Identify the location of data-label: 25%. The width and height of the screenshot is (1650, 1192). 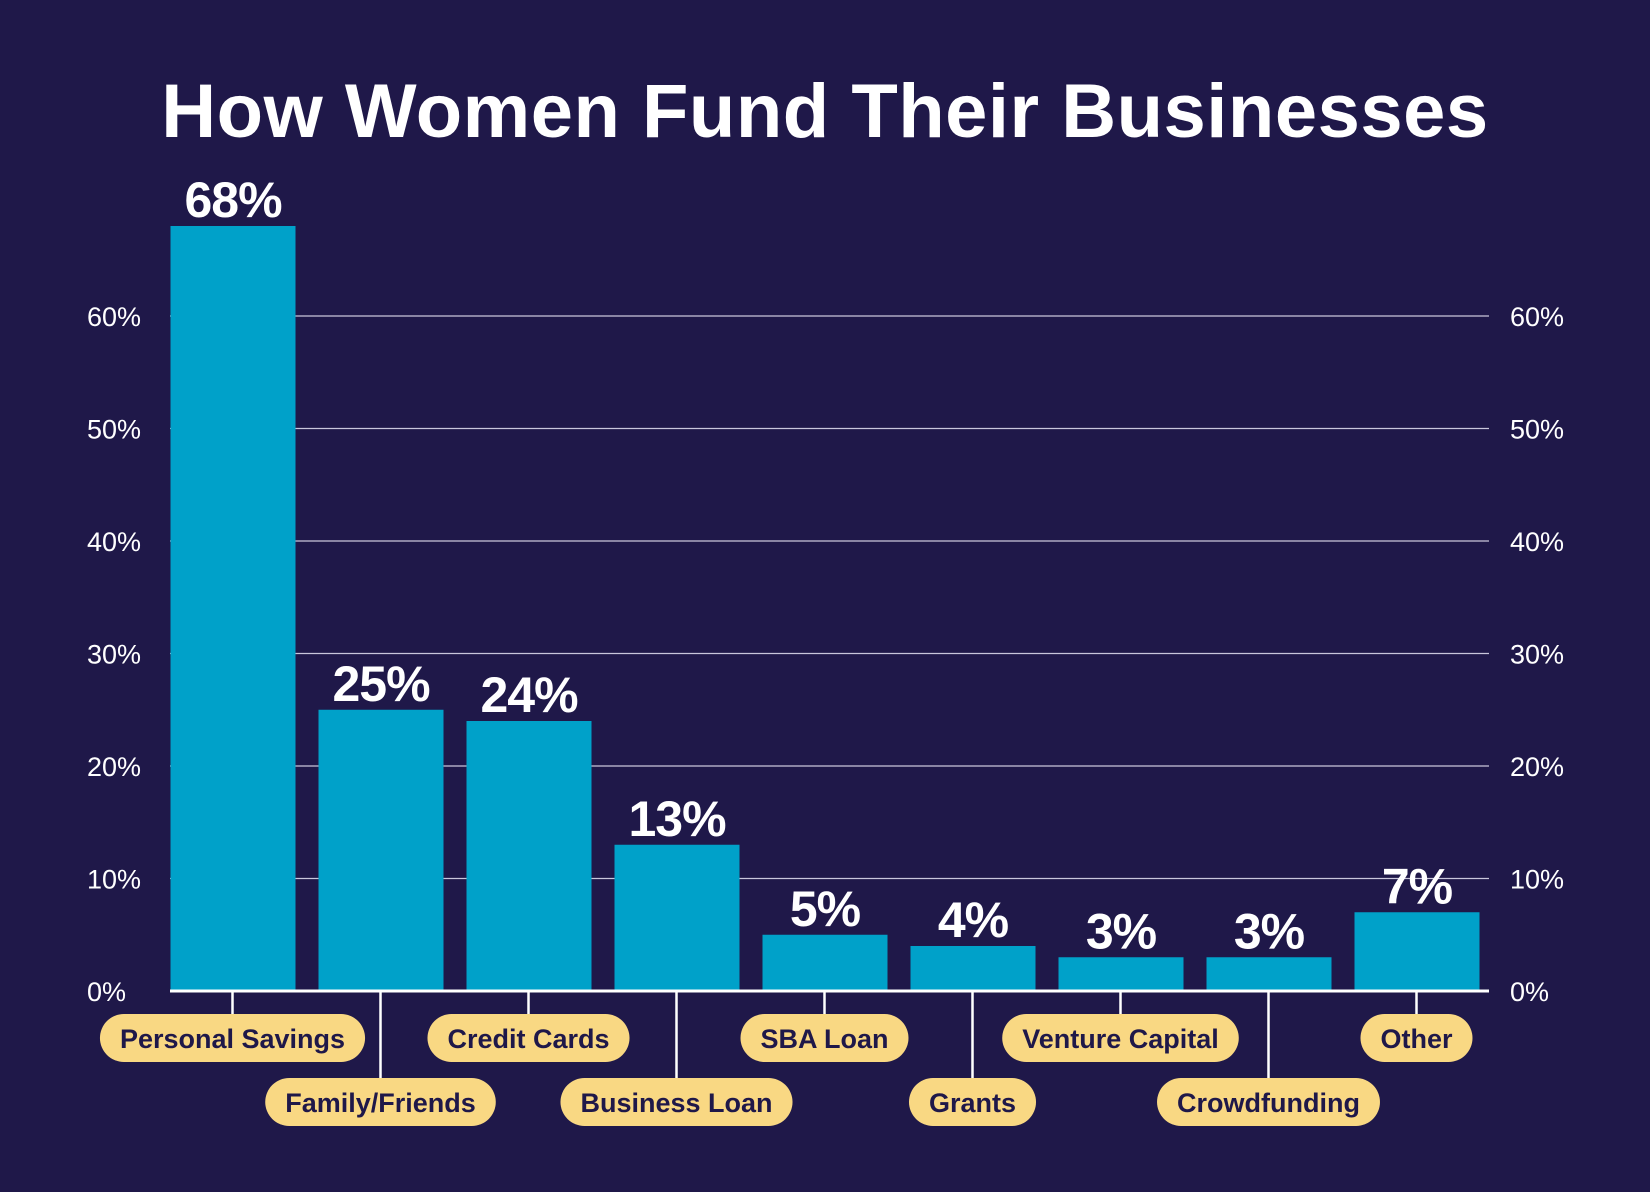
(381, 684).